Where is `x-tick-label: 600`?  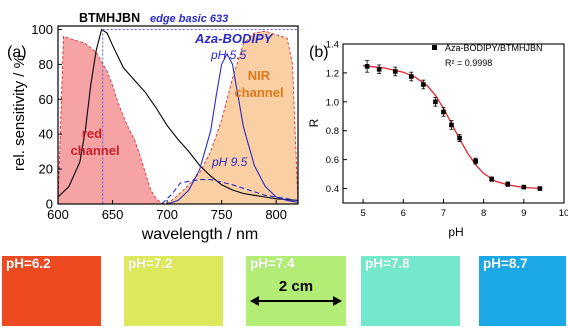
x-tick-label: 600 is located at coordinates (58, 214).